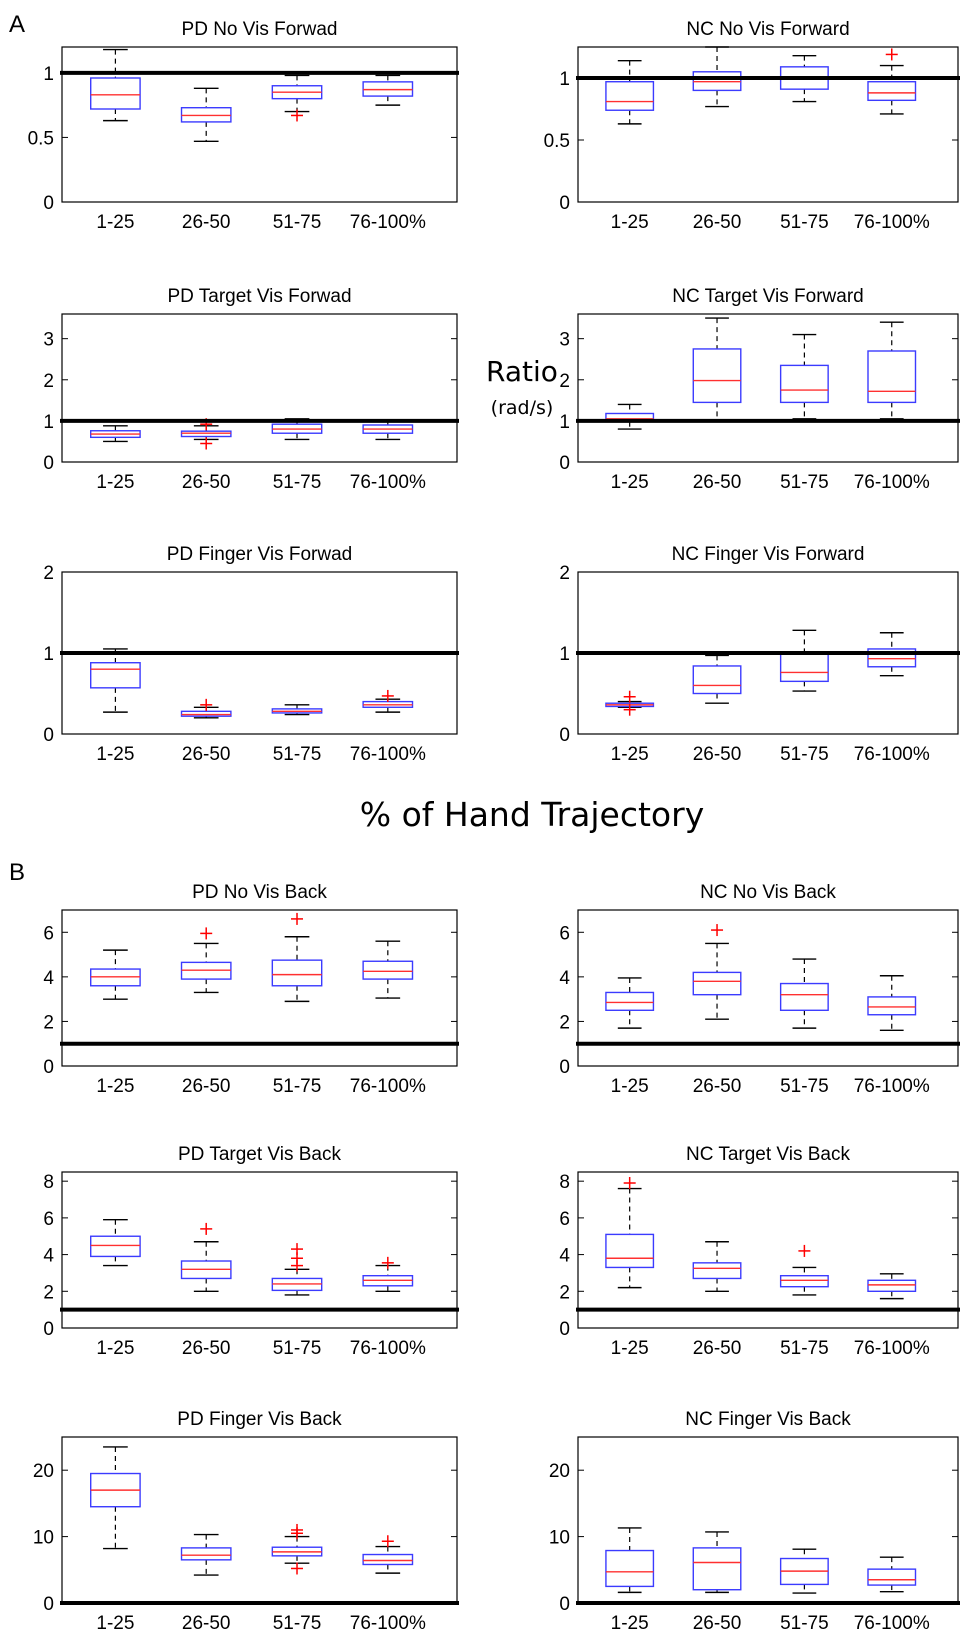 This screenshot has width=965, height=1631. Describe the element at coordinates (43, 1538) in the screenshot. I see `y-tick-label: 10` at that location.